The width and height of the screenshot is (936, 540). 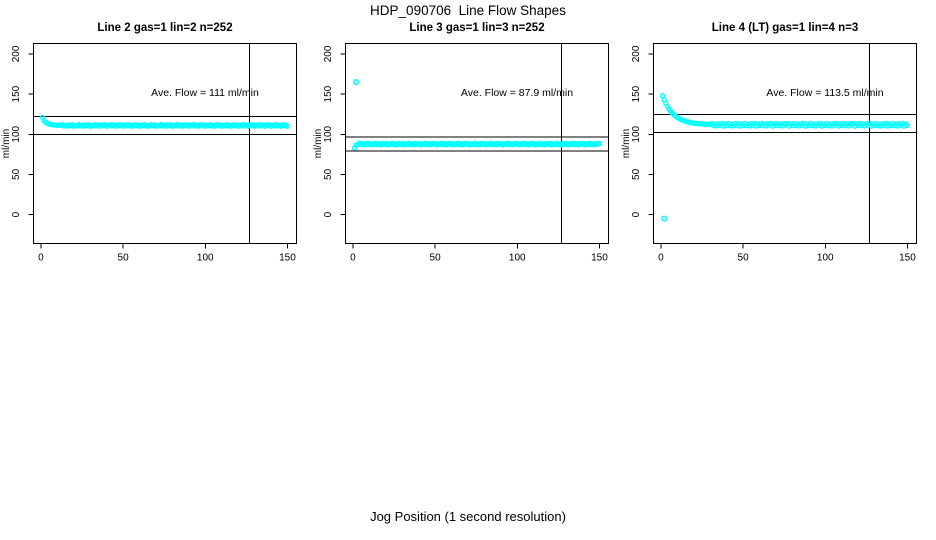 I want to click on panel-title: Line 2 gas=1 lin=2 n=252, so click(x=164, y=28).